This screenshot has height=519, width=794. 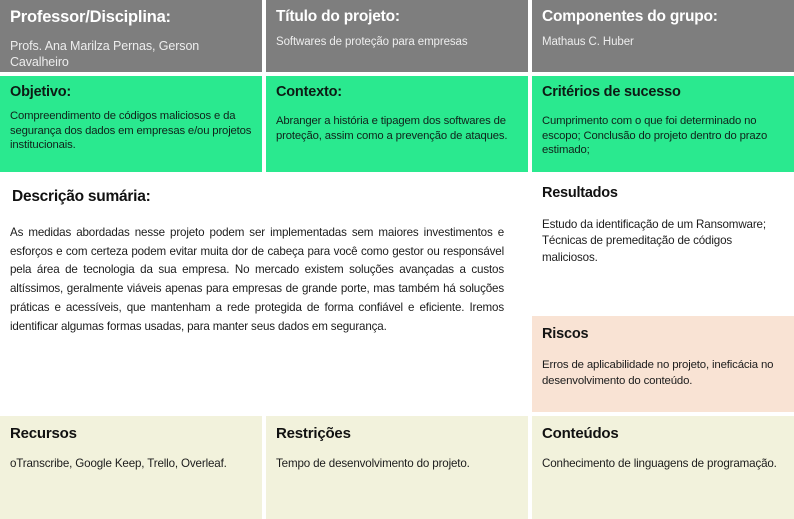 I want to click on group-members-value: Mathaus C. Huber, so click(x=588, y=41).